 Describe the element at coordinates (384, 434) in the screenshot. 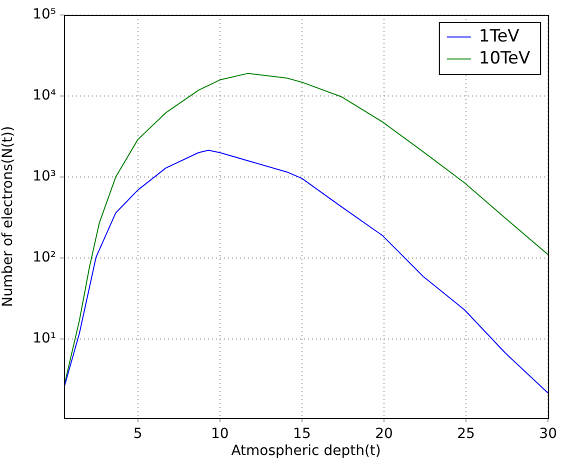

I see `x-tick-label: 20` at that location.